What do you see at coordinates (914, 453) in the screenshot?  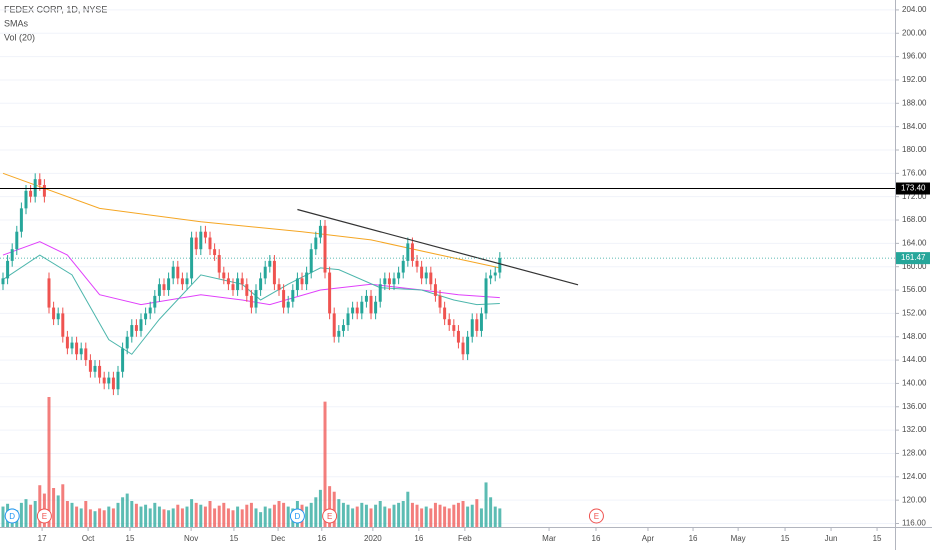 I see `y-tick-label: 128.00` at bounding box center [914, 453].